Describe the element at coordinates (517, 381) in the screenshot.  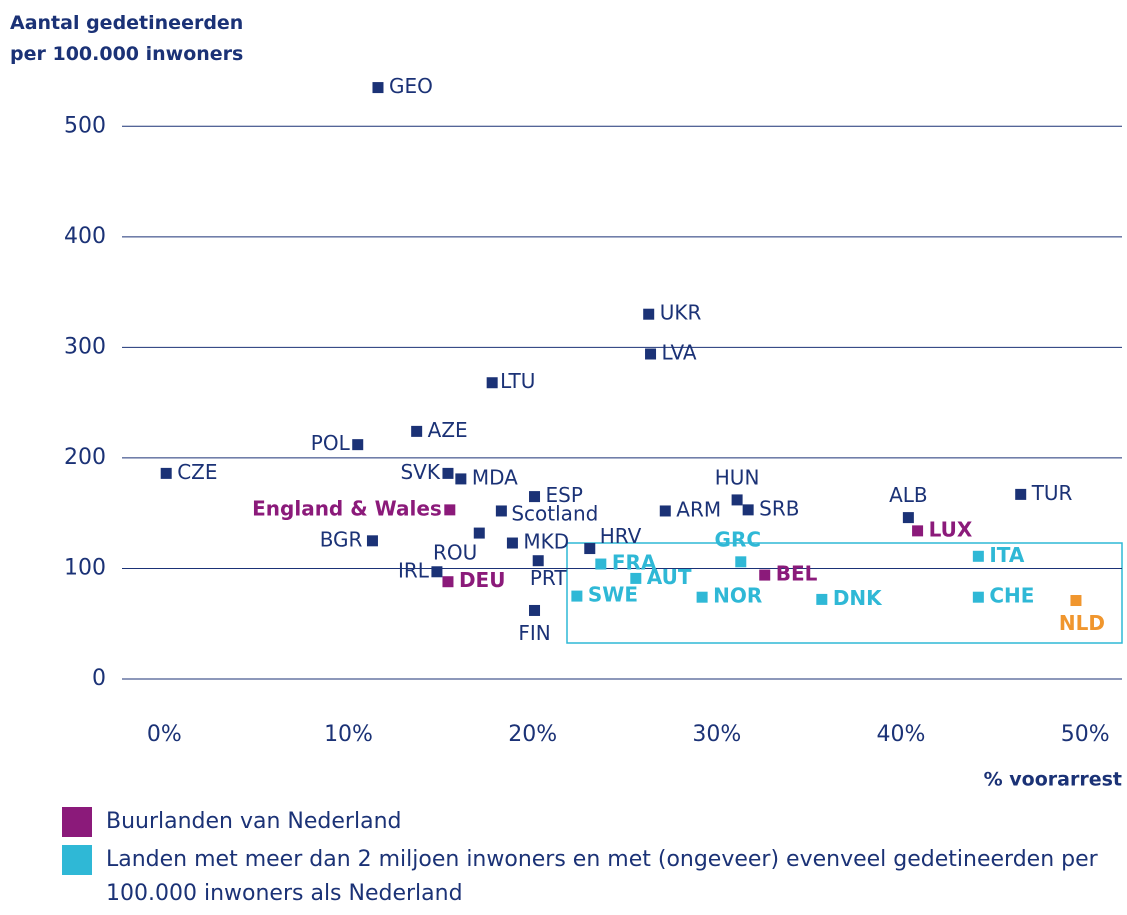
I see `point-label: LTU` at that location.